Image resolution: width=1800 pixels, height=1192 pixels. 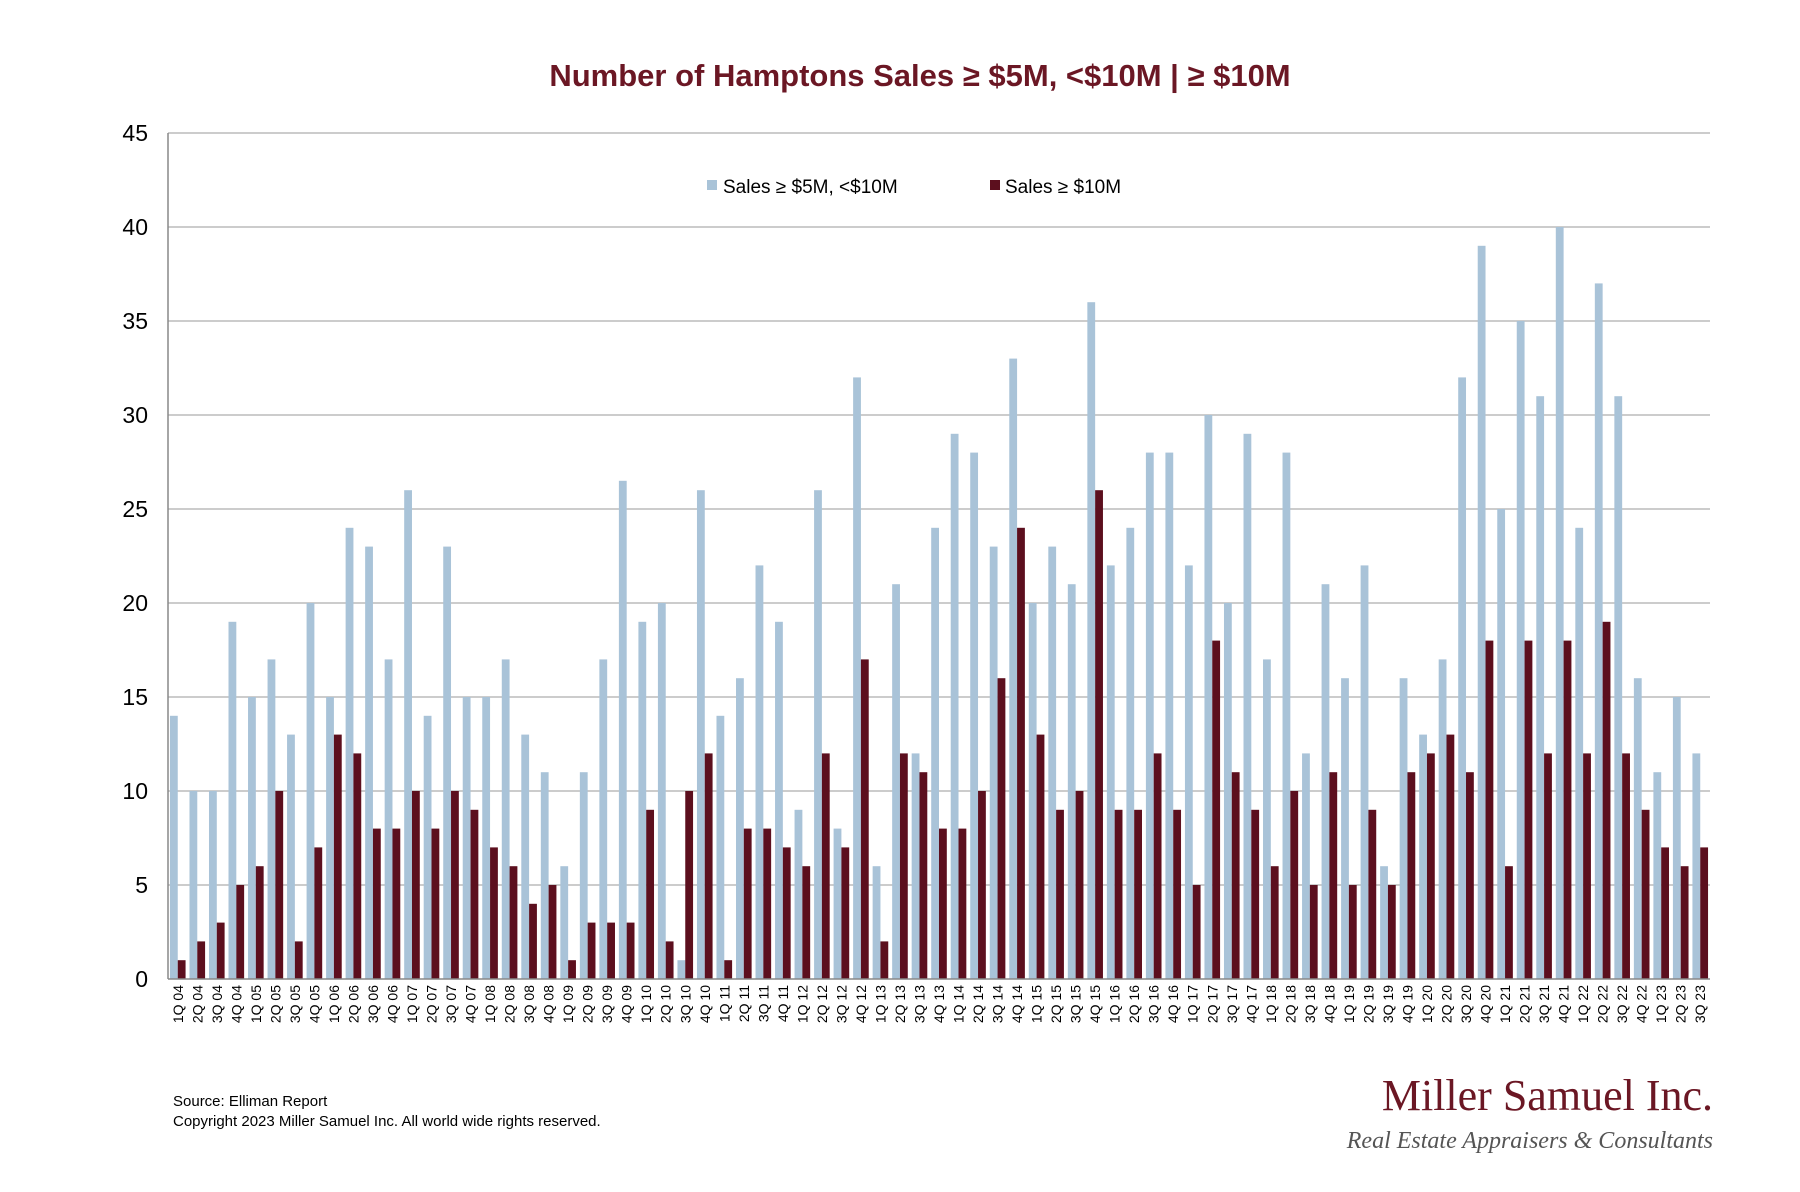 What do you see at coordinates (995, 185) in the screenshot?
I see `legend-swatch-big` at bounding box center [995, 185].